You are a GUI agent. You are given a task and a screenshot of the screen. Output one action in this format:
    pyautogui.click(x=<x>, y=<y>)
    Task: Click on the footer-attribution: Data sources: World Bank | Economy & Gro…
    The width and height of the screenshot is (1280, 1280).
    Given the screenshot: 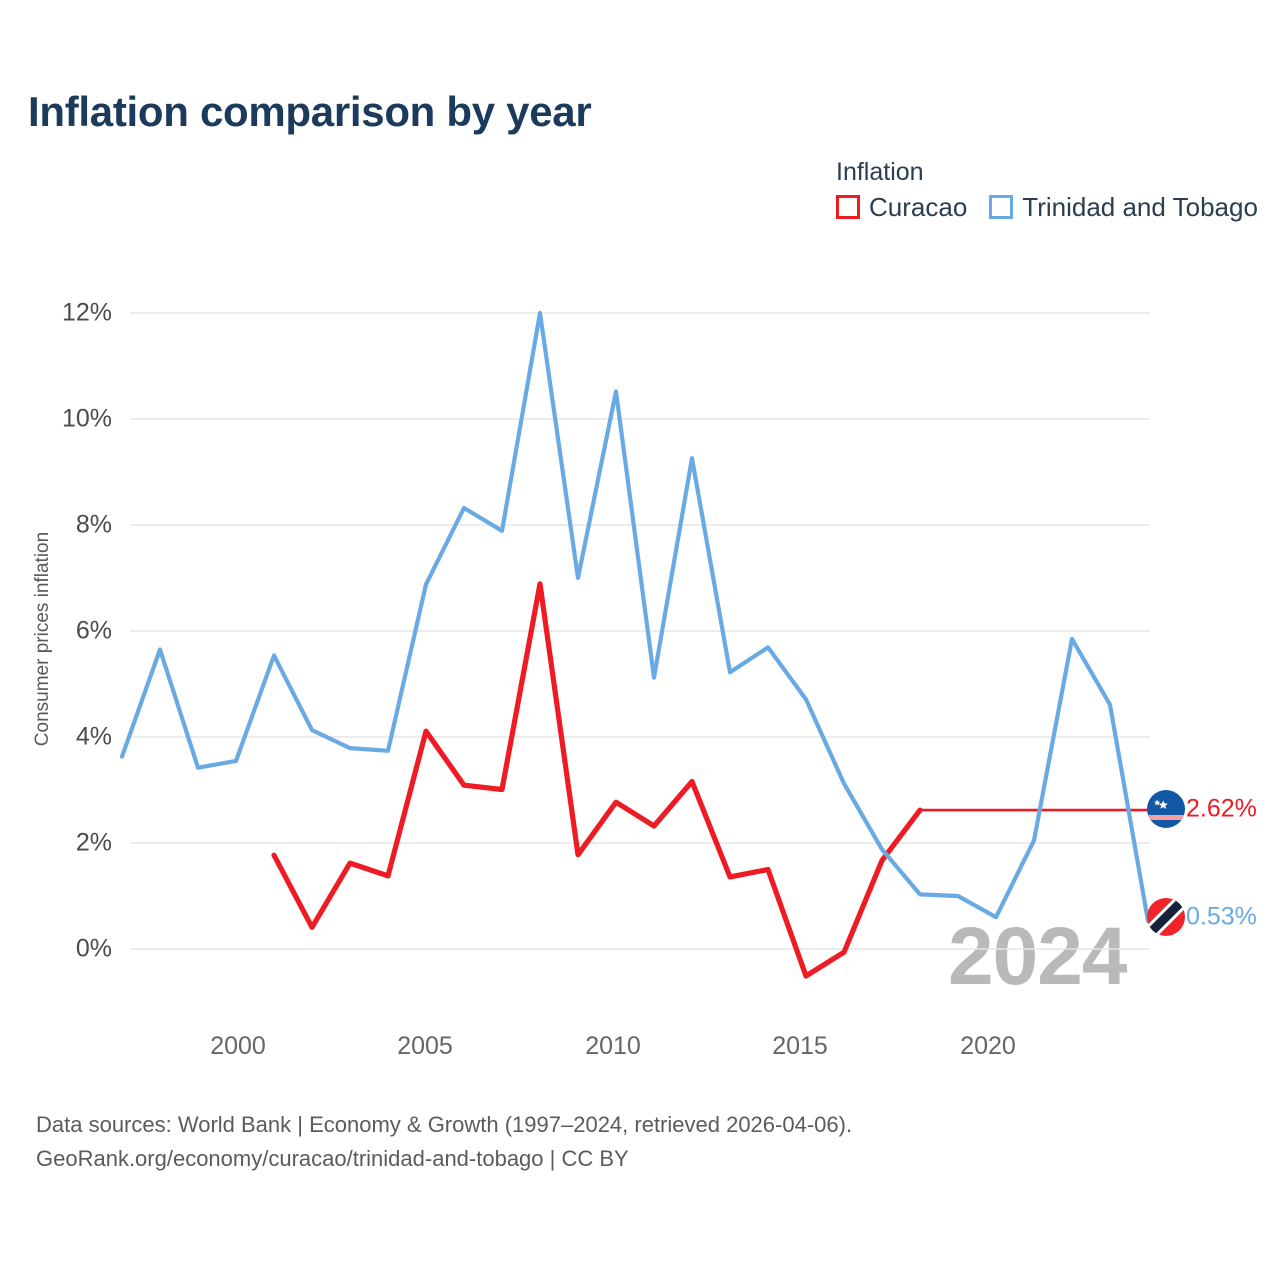 What is the action you would take?
    pyautogui.click(x=444, y=1142)
    